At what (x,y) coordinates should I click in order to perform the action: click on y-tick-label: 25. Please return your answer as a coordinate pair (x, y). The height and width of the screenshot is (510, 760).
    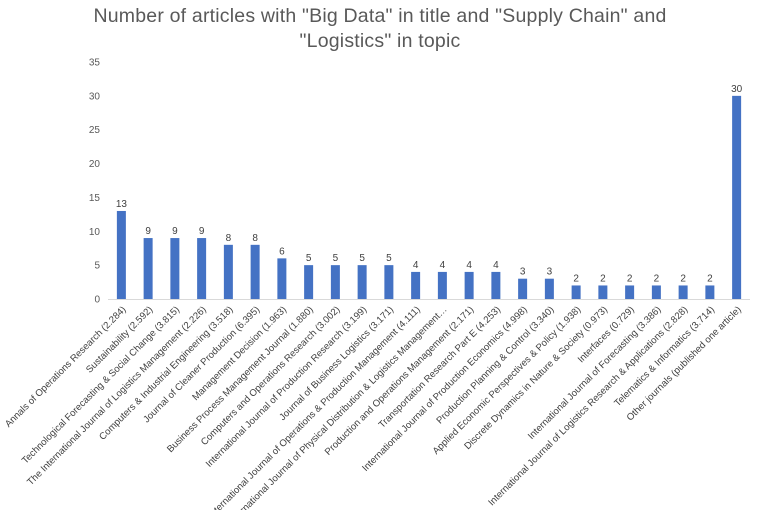
    Looking at the image, I should click on (95, 130).